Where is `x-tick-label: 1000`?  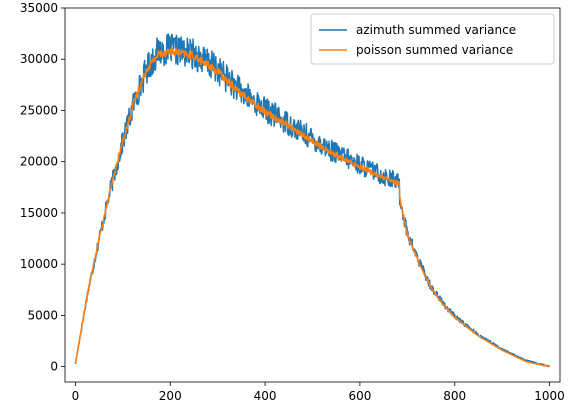
x-tick-label: 1000 is located at coordinates (549, 396).